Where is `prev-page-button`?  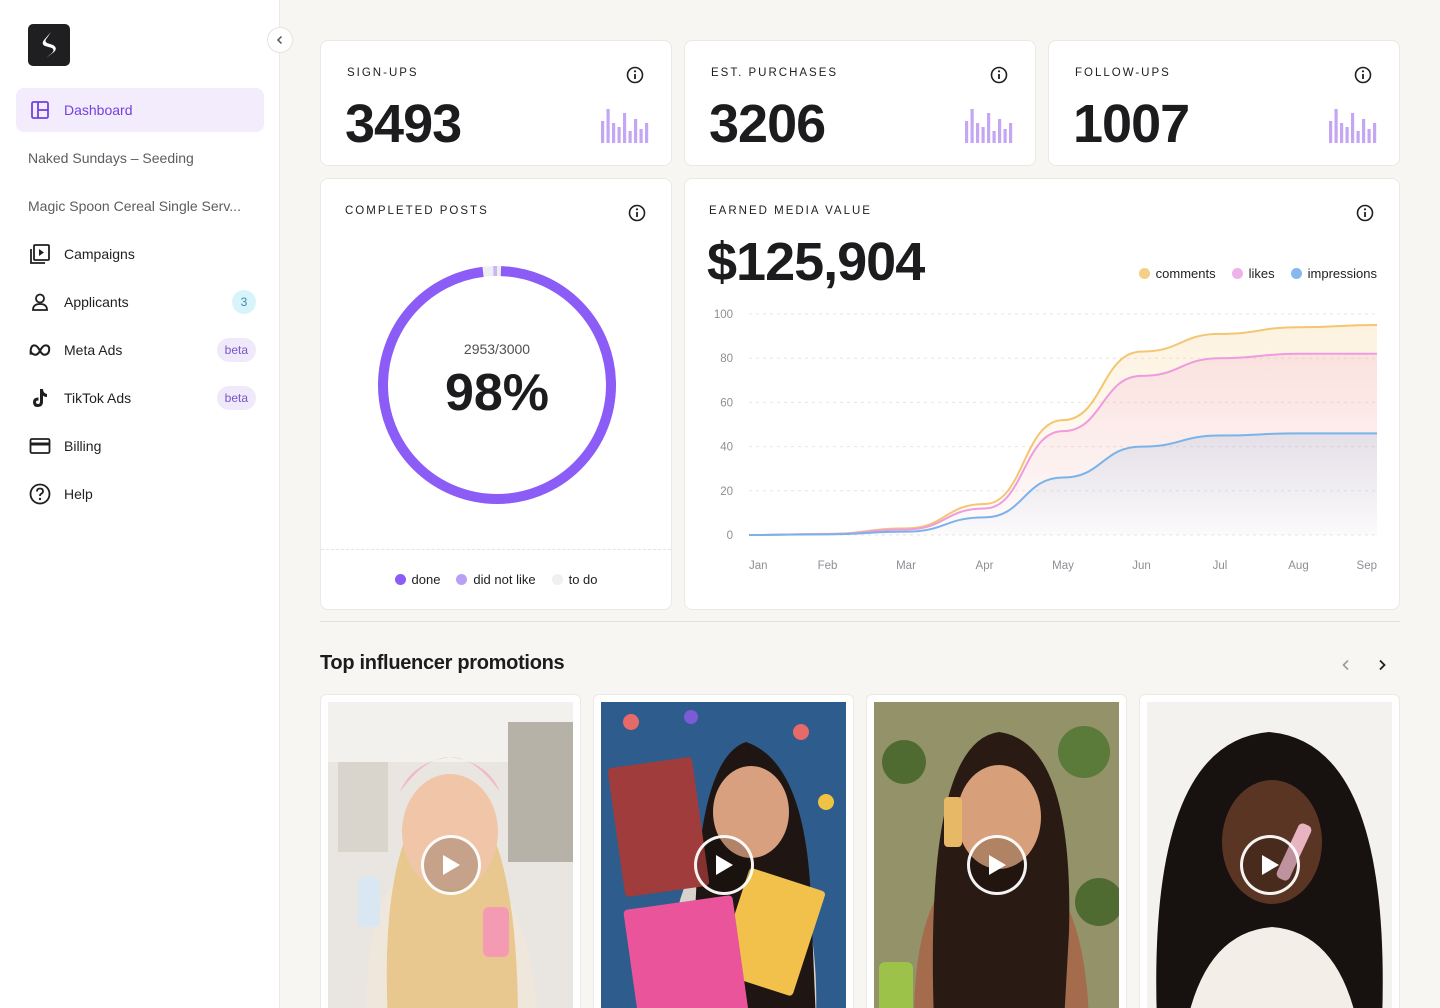
prev-page-button is located at coordinates (1346, 665).